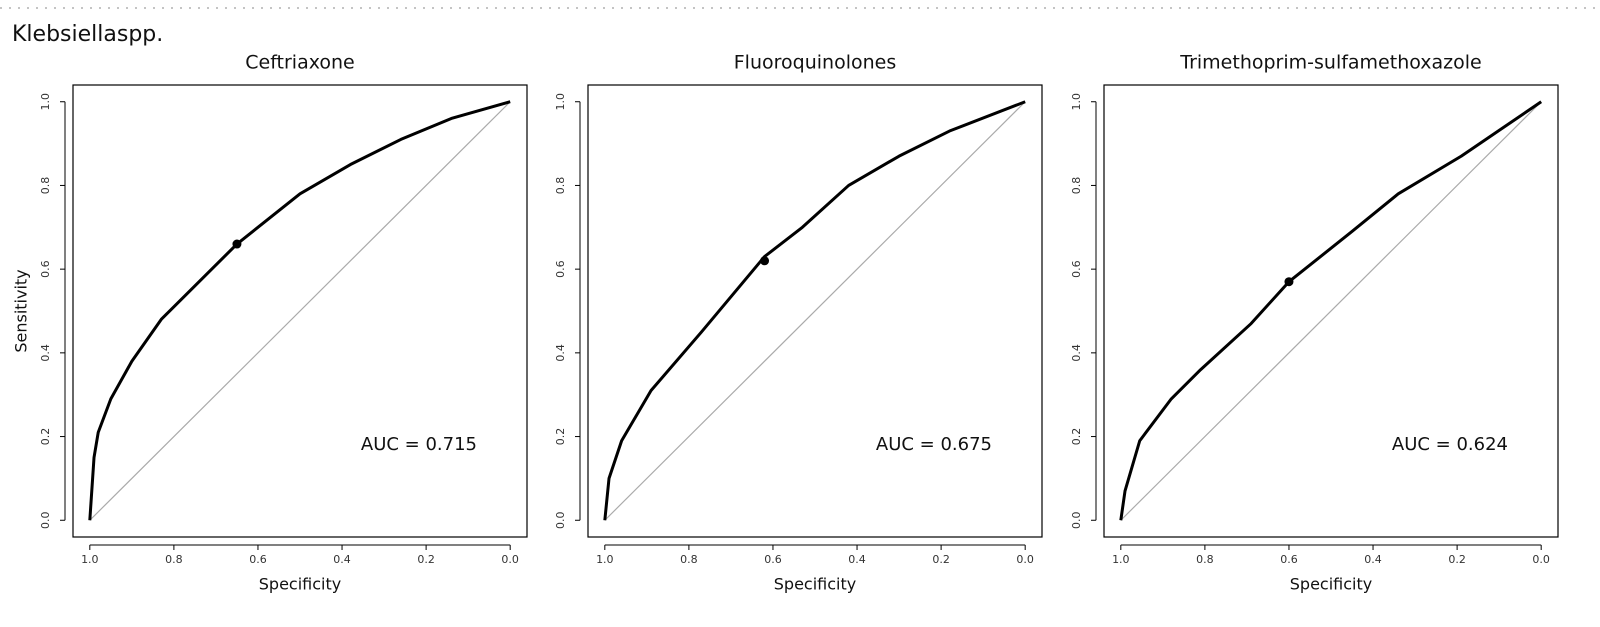 This screenshot has width=1600, height=627. Describe the element at coordinates (934, 444) in the screenshot. I see `auc-annotation: AUC = 0.675` at that location.